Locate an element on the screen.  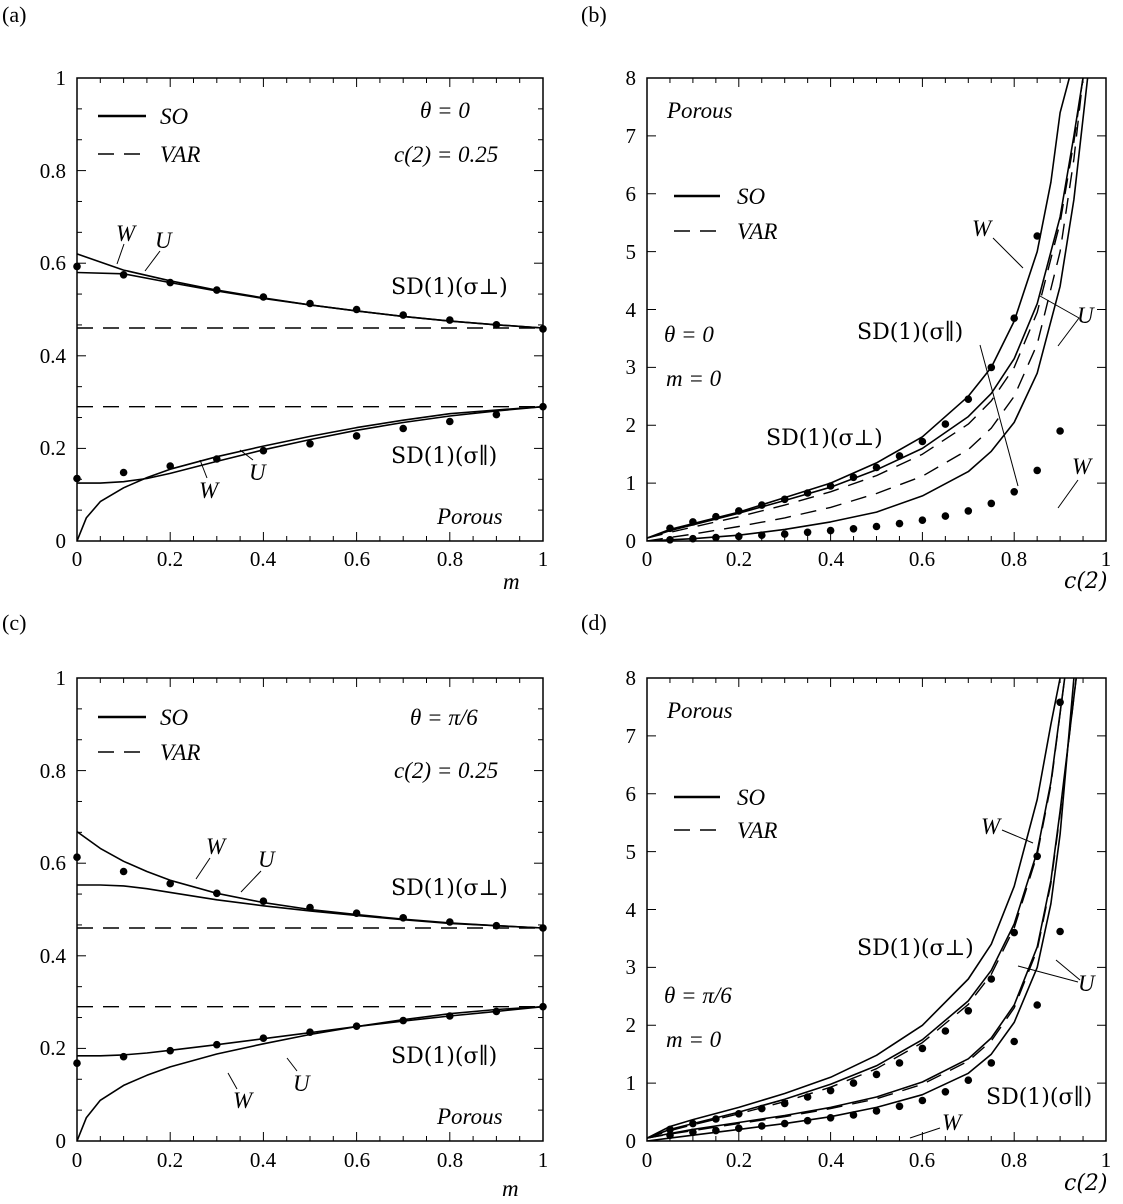
panel-label: (a) is located at coordinates (14, 14).